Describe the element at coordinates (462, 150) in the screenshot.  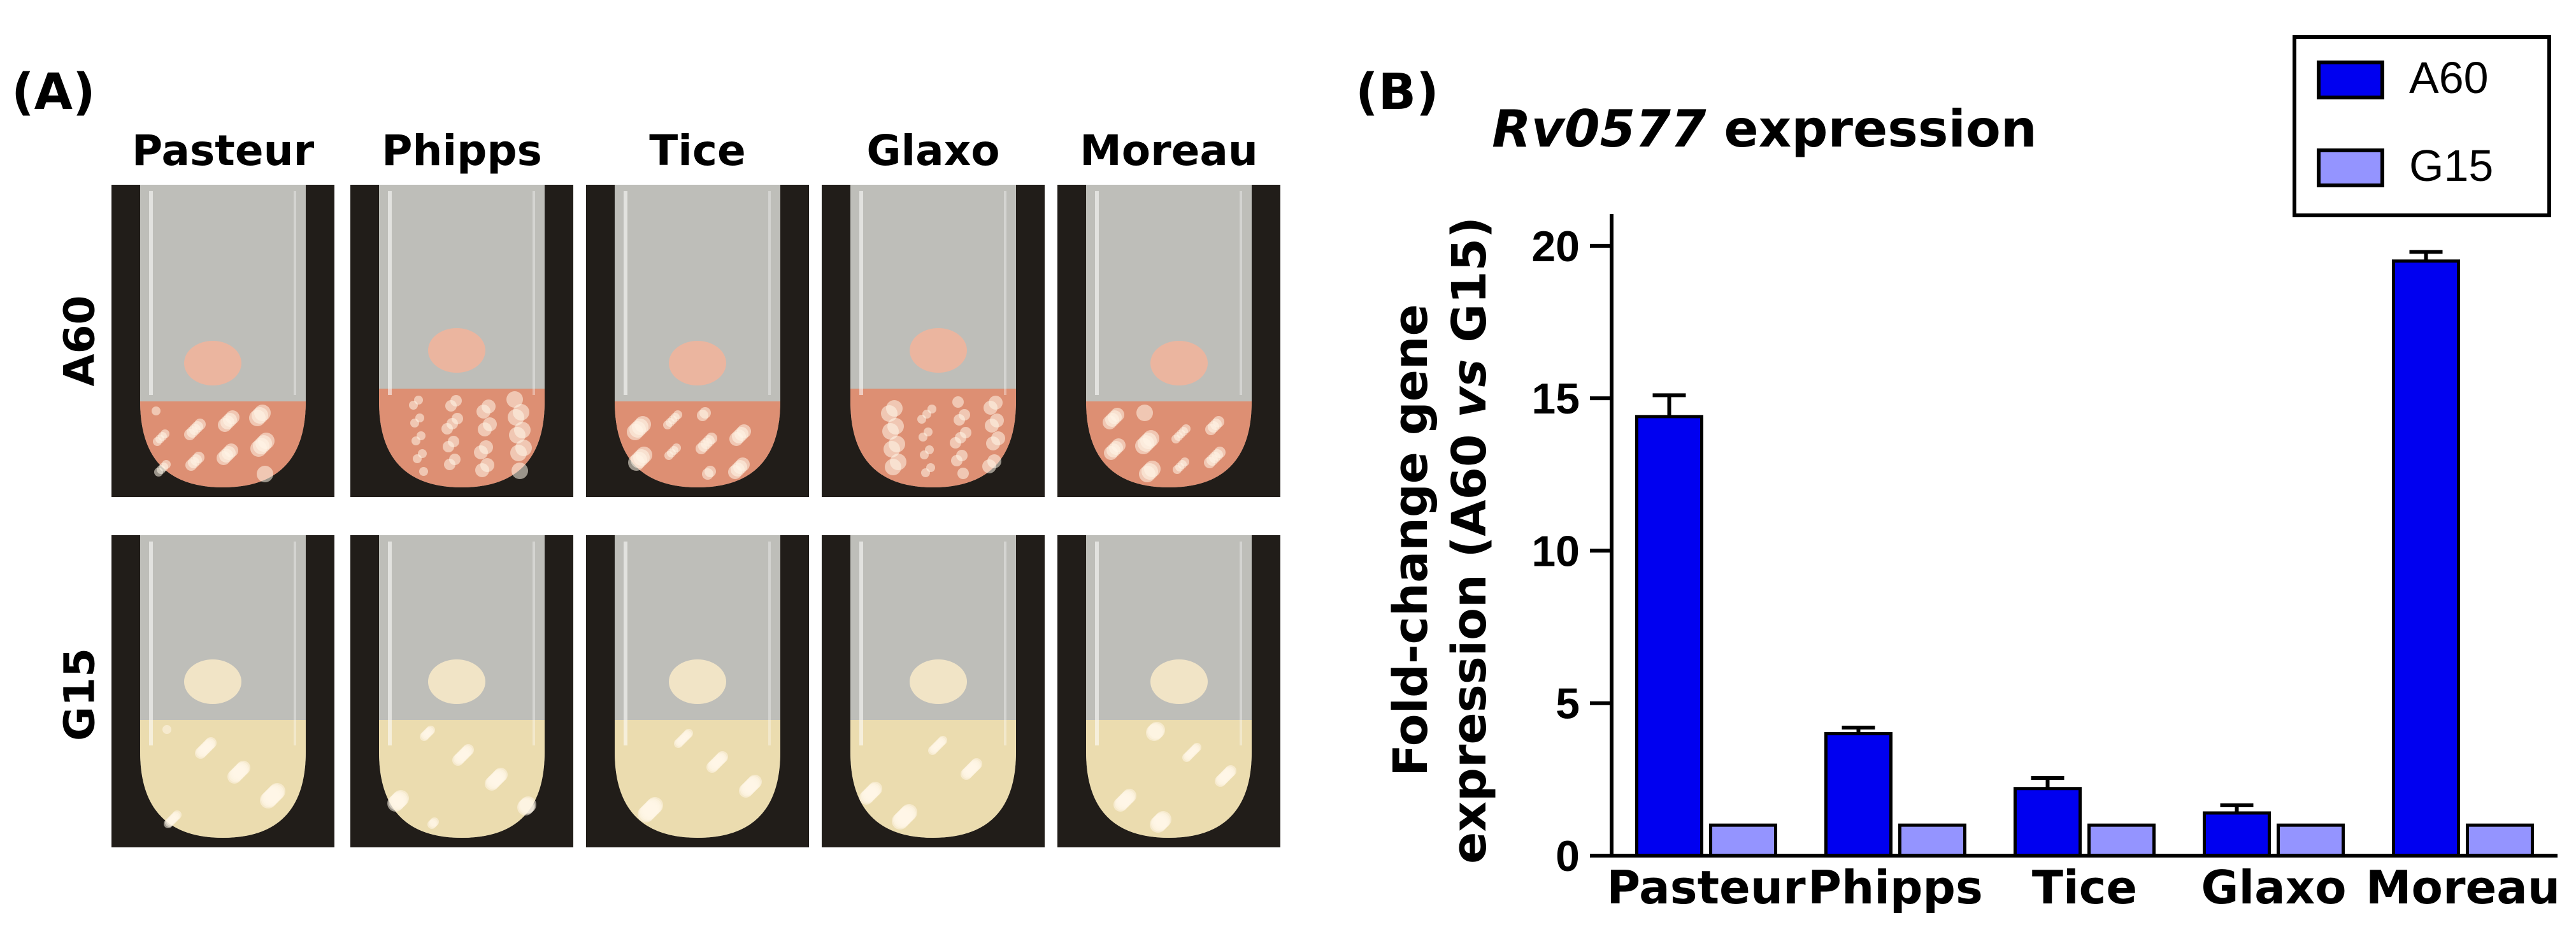
I see `column-label-phipps: Phipps` at that location.